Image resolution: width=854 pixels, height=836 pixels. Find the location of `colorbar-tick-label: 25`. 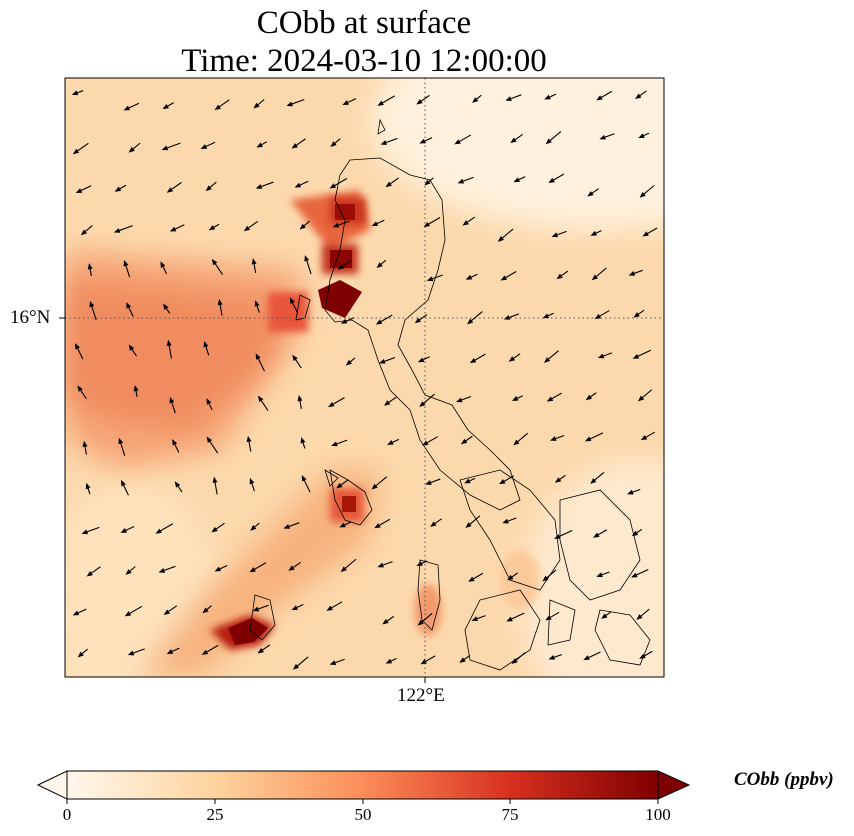

colorbar-tick-label: 25 is located at coordinates (215, 814).